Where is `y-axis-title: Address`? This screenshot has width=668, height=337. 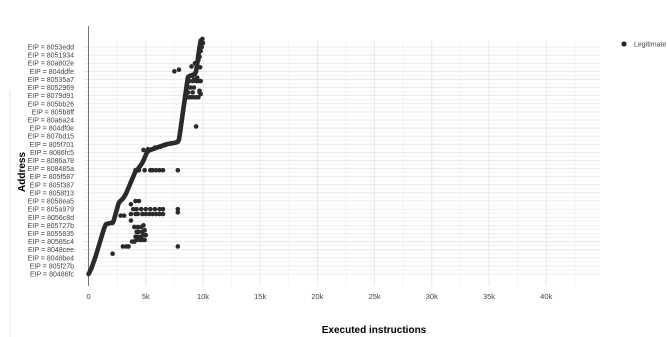 y-axis-title: Address is located at coordinates (22, 172).